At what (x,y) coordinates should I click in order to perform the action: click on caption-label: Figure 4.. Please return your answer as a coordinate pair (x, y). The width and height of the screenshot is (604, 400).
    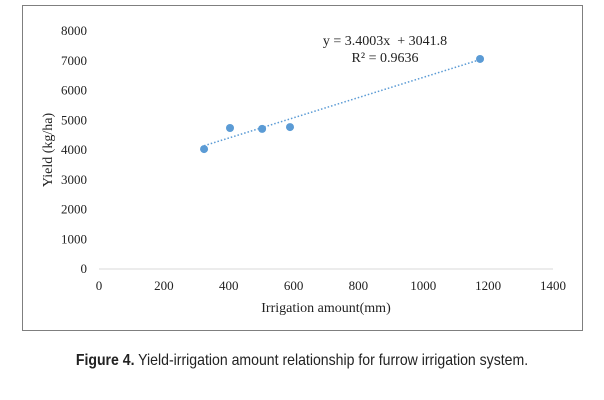
    Looking at the image, I should click on (105, 360).